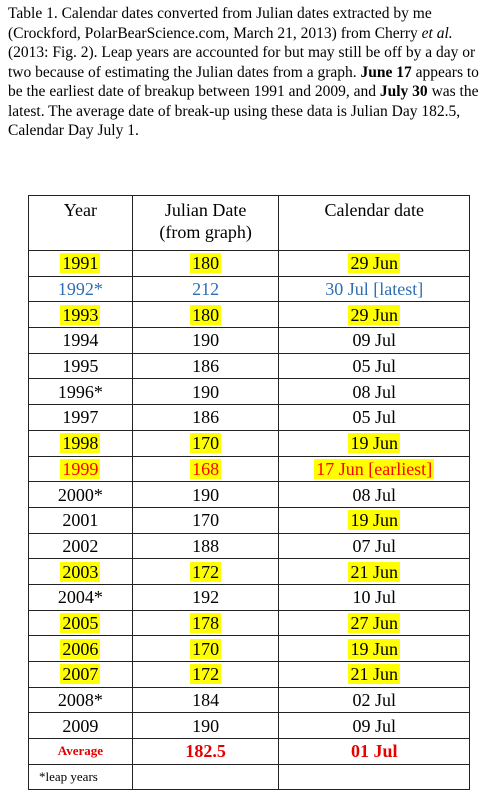 The image size is (500, 811). What do you see at coordinates (80, 622) in the screenshot?
I see `year-cell-text: 2005` at bounding box center [80, 622].